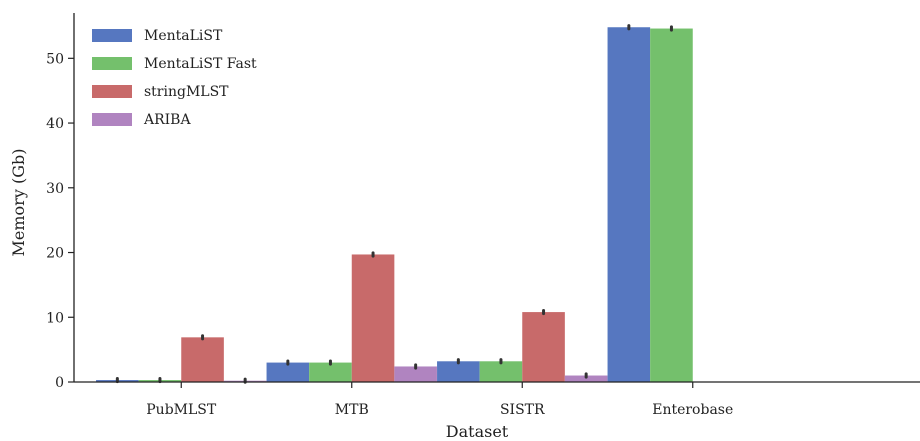 The image size is (920, 441). I want to click on x-tick-label: PubMLST, so click(181, 410).